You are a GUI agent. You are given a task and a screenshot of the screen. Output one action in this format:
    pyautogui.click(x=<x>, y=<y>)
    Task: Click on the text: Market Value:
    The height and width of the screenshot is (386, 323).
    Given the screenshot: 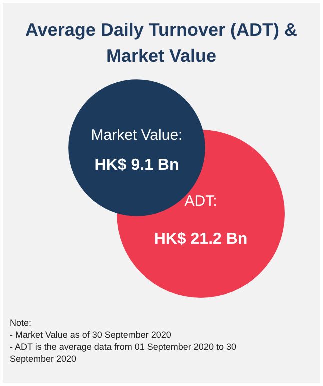 What is the action you would take?
    pyautogui.click(x=137, y=135)
    